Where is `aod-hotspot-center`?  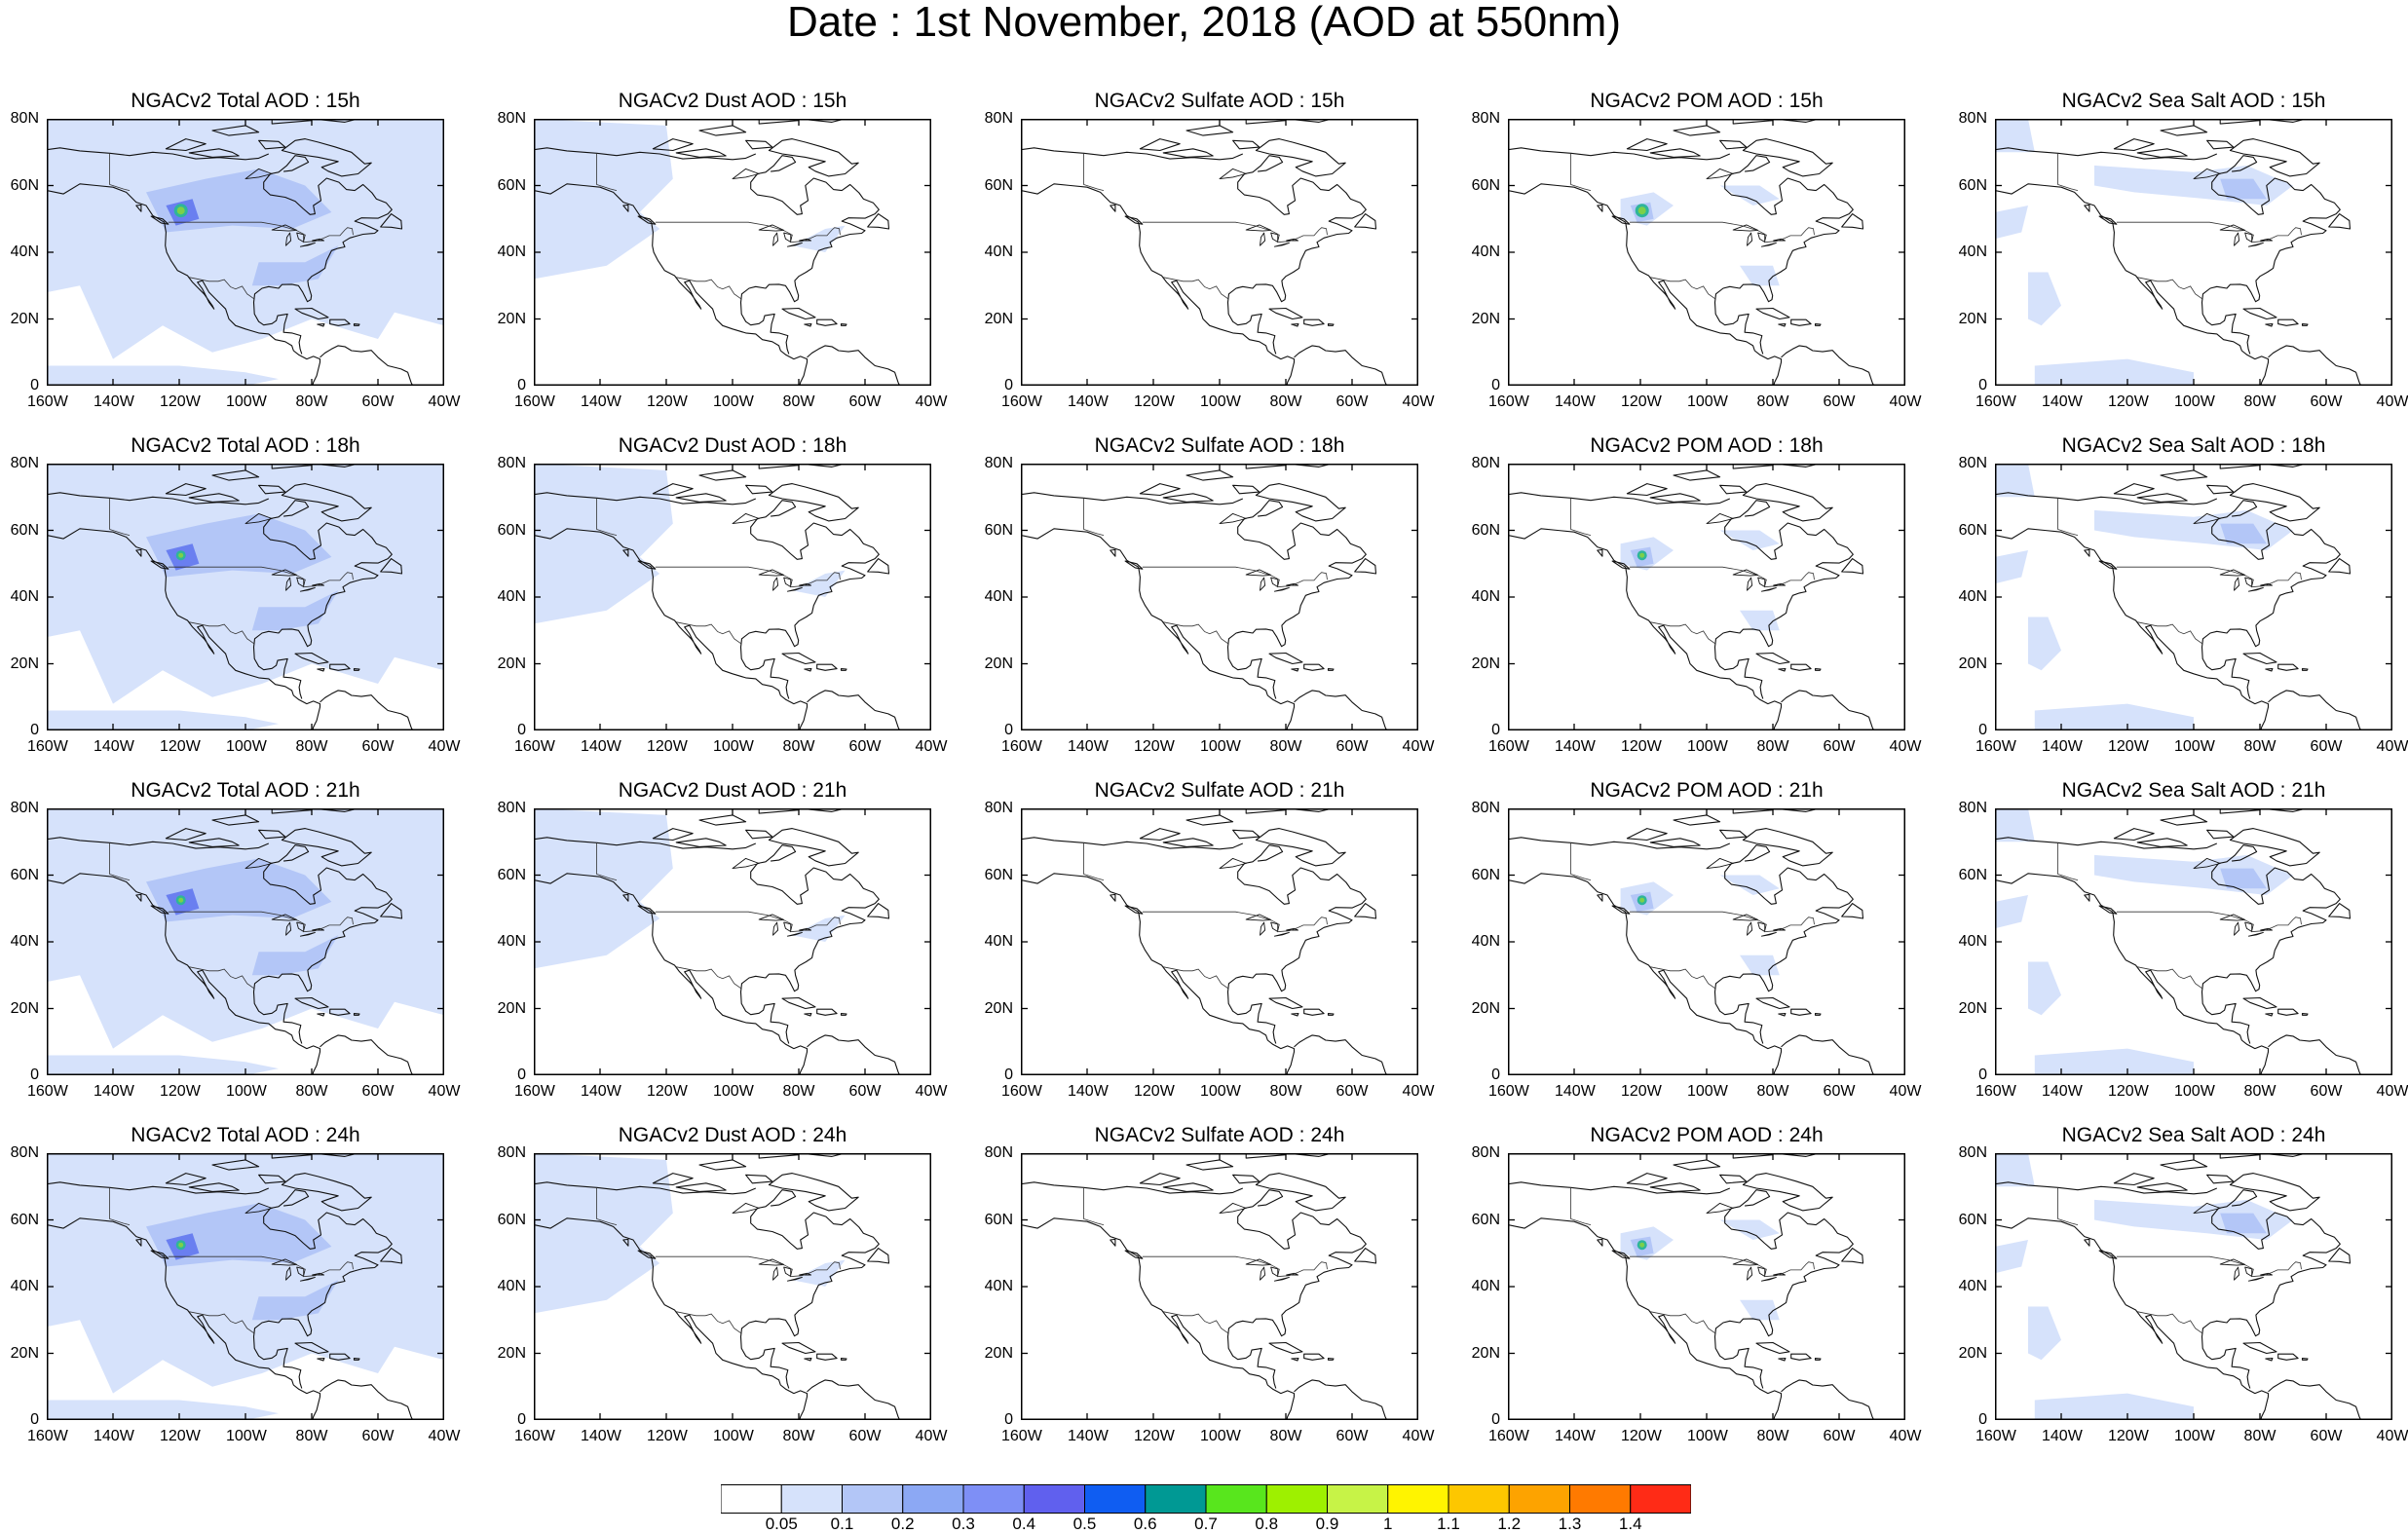 aod-hotspot-center is located at coordinates (181, 900).